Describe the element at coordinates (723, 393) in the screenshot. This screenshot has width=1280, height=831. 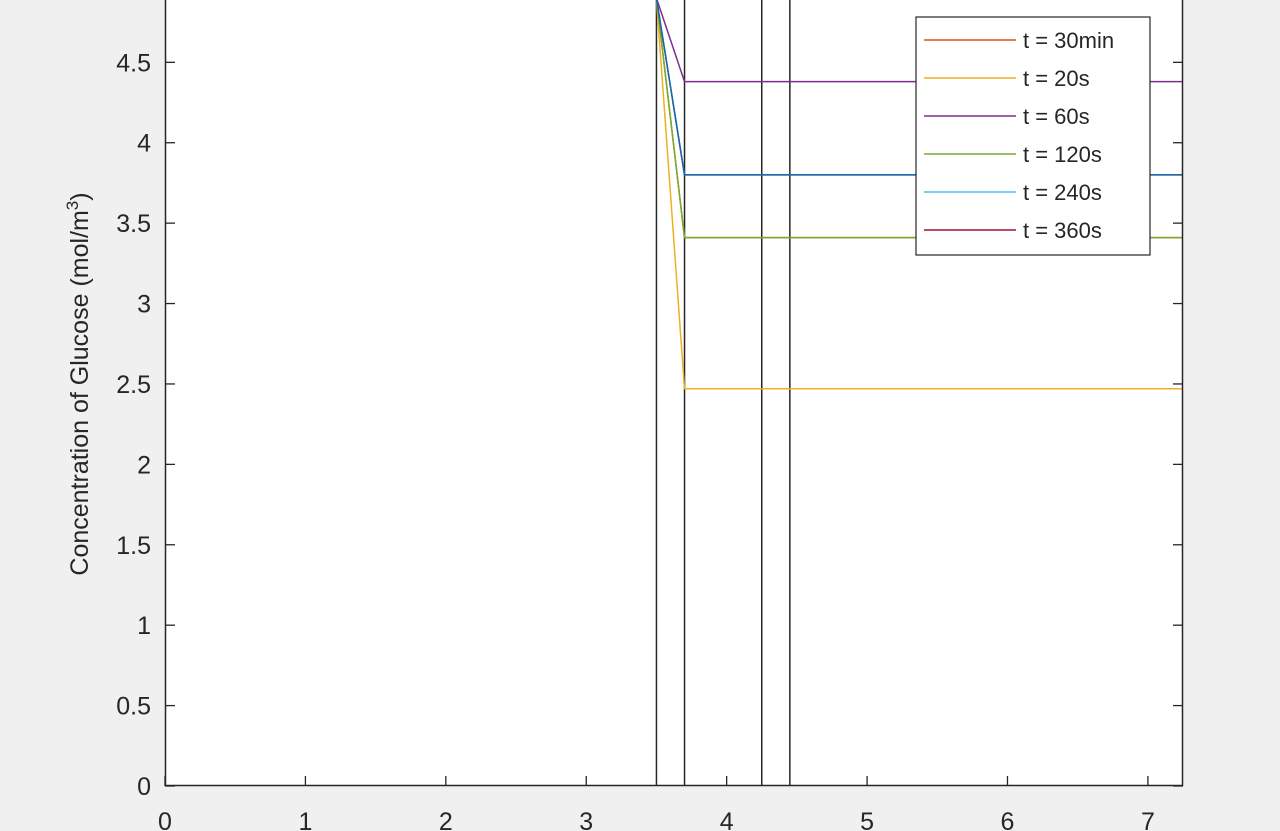
I see `vertical-lines` at that location.